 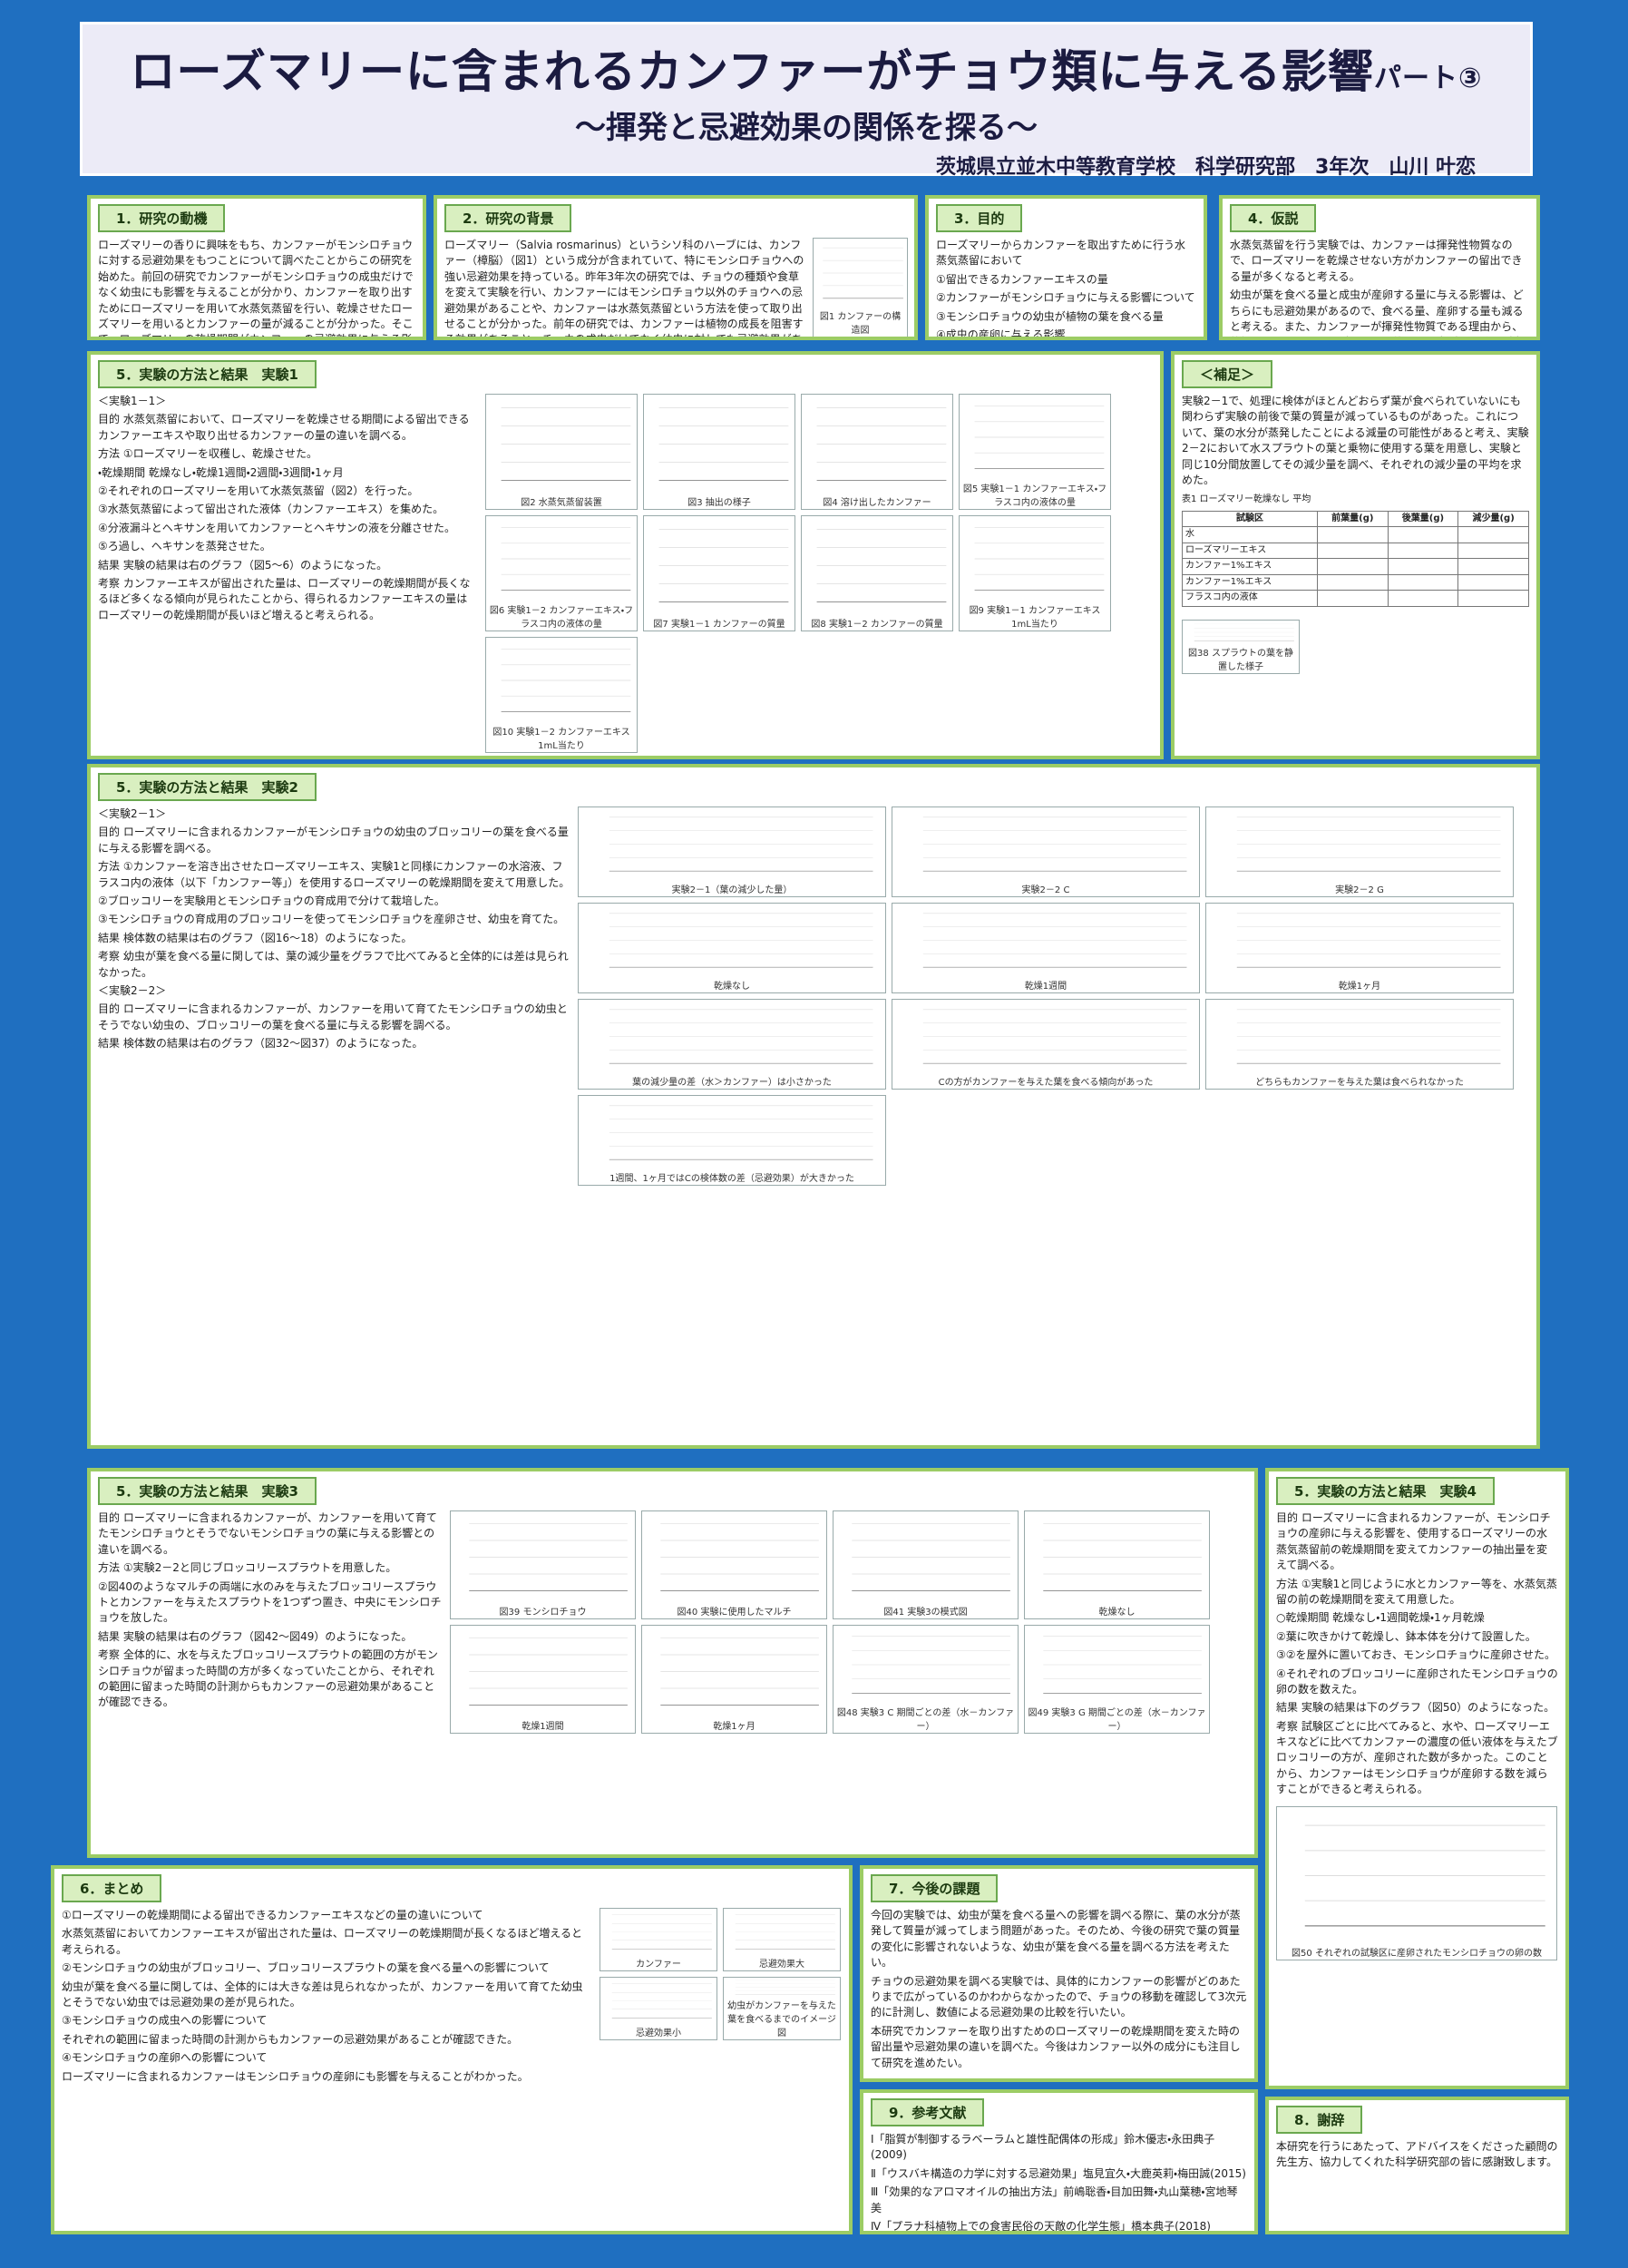 What do you see at coordinates (1423, 519) in the screenshot?
I see `table-head-cell: 後葉量(g)` at bounding box center [1423, 519].